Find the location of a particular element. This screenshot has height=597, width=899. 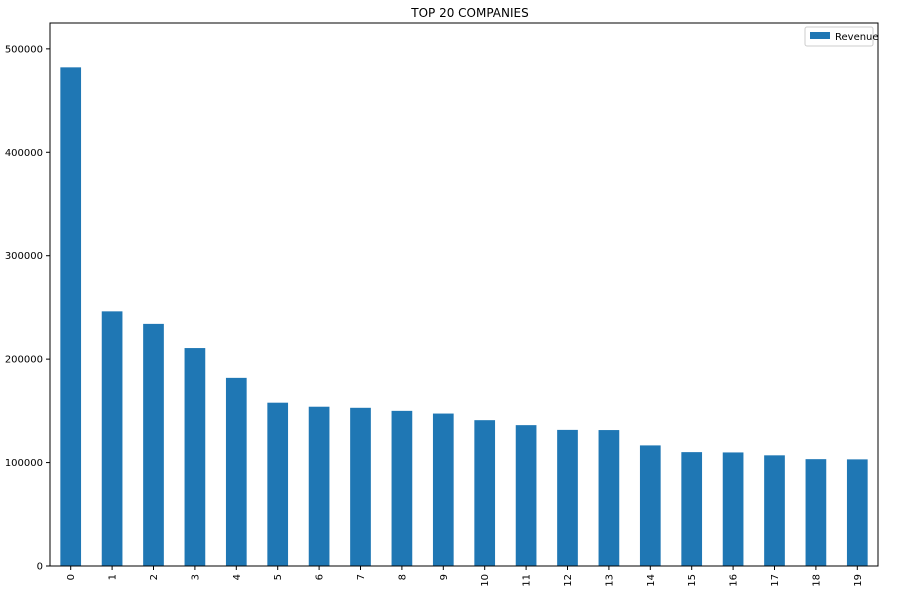

x-tick-label: 9 is located at coordinates (444, 577).